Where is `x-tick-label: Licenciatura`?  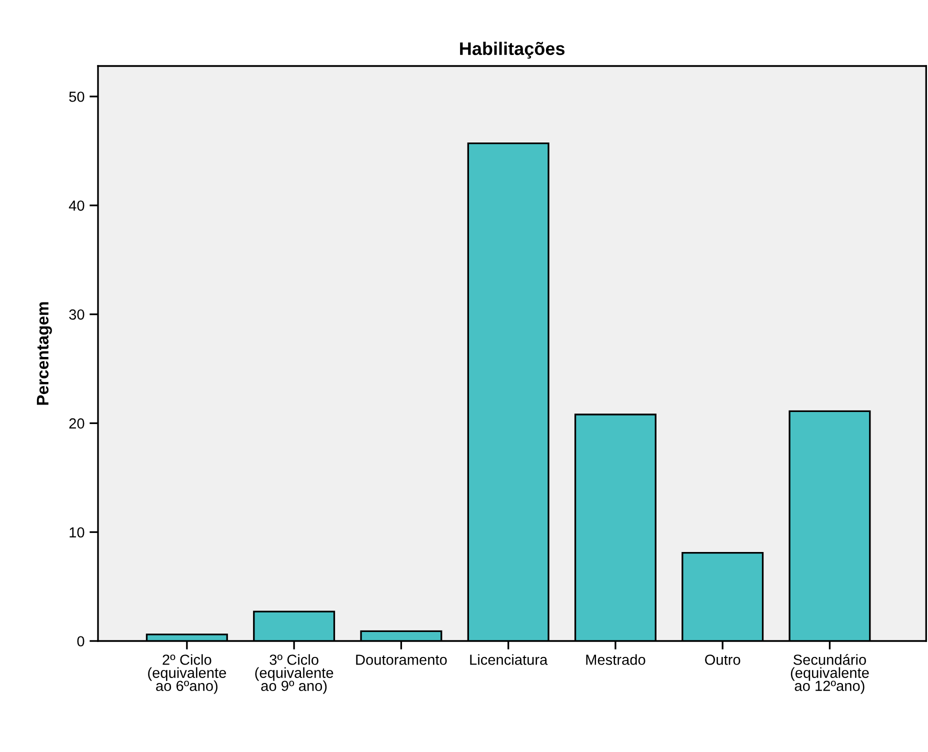 x-tick-label: Licenciatura is located at coordinates (509, 659).